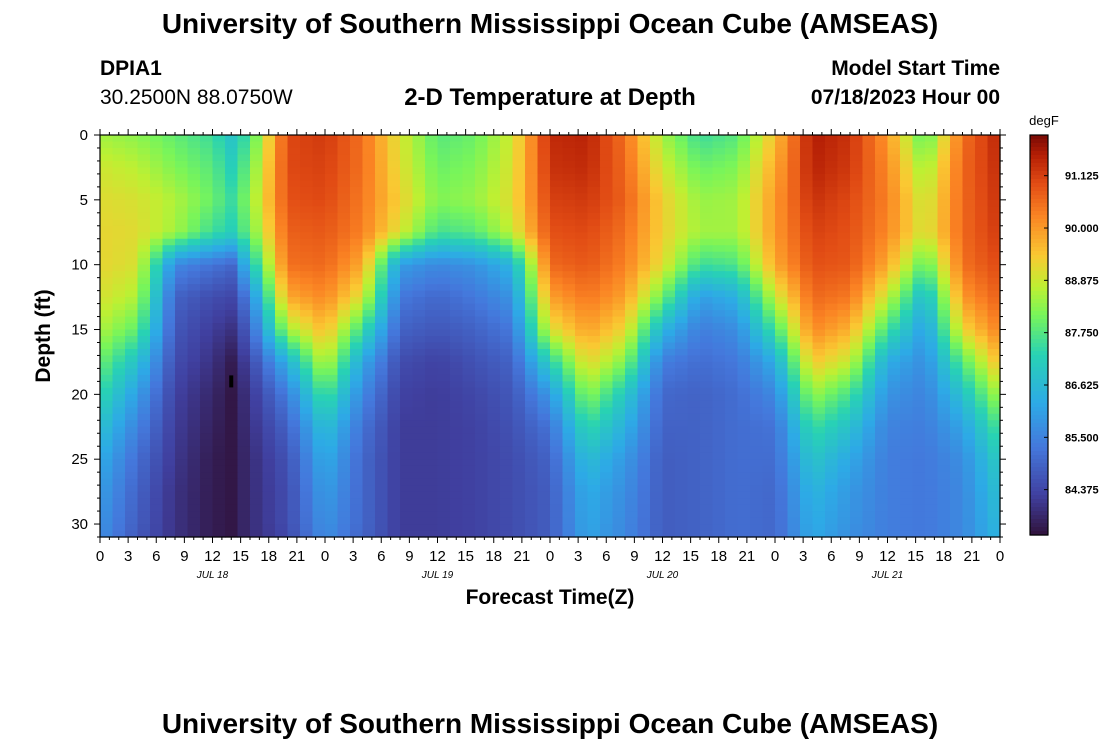 The height and width of the screenshot is (750, 1100). I want to click on x-tick-label: 3, so click(128, 556).